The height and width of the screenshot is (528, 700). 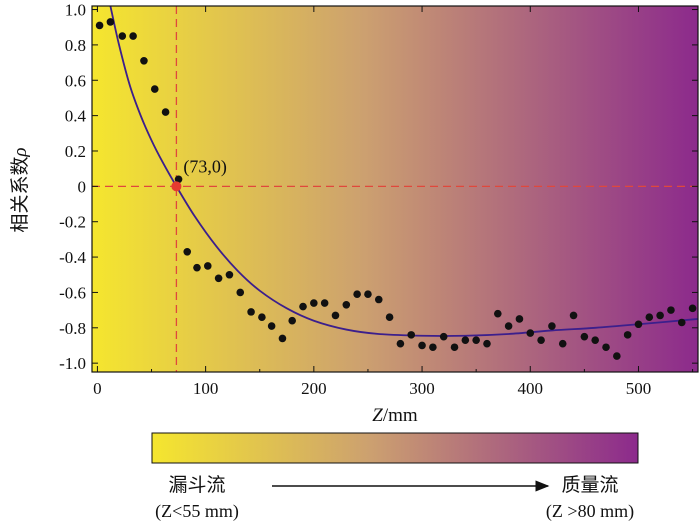 I want to click on x-tick-label: 500, so click(x=639, y=388).